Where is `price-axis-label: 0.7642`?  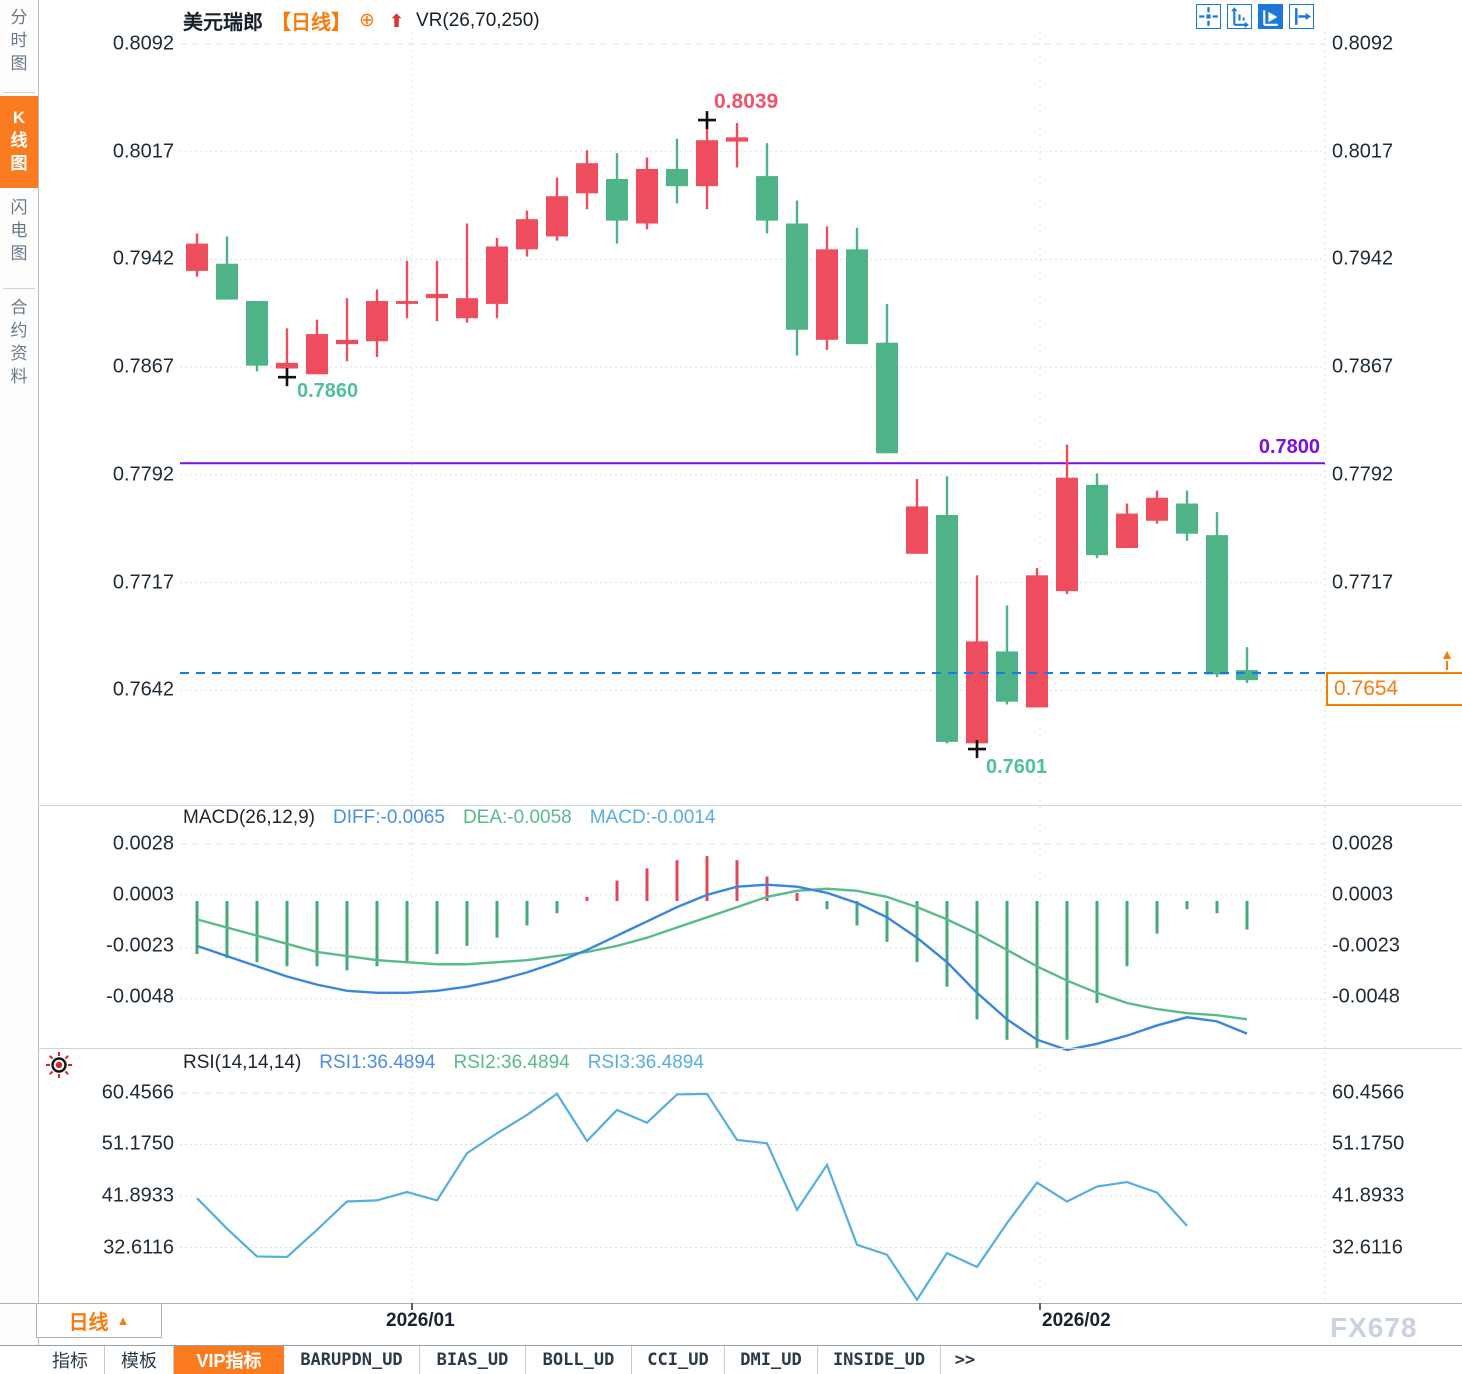 price-axis-label: 0.7642 is located at coordinates (143, 689).